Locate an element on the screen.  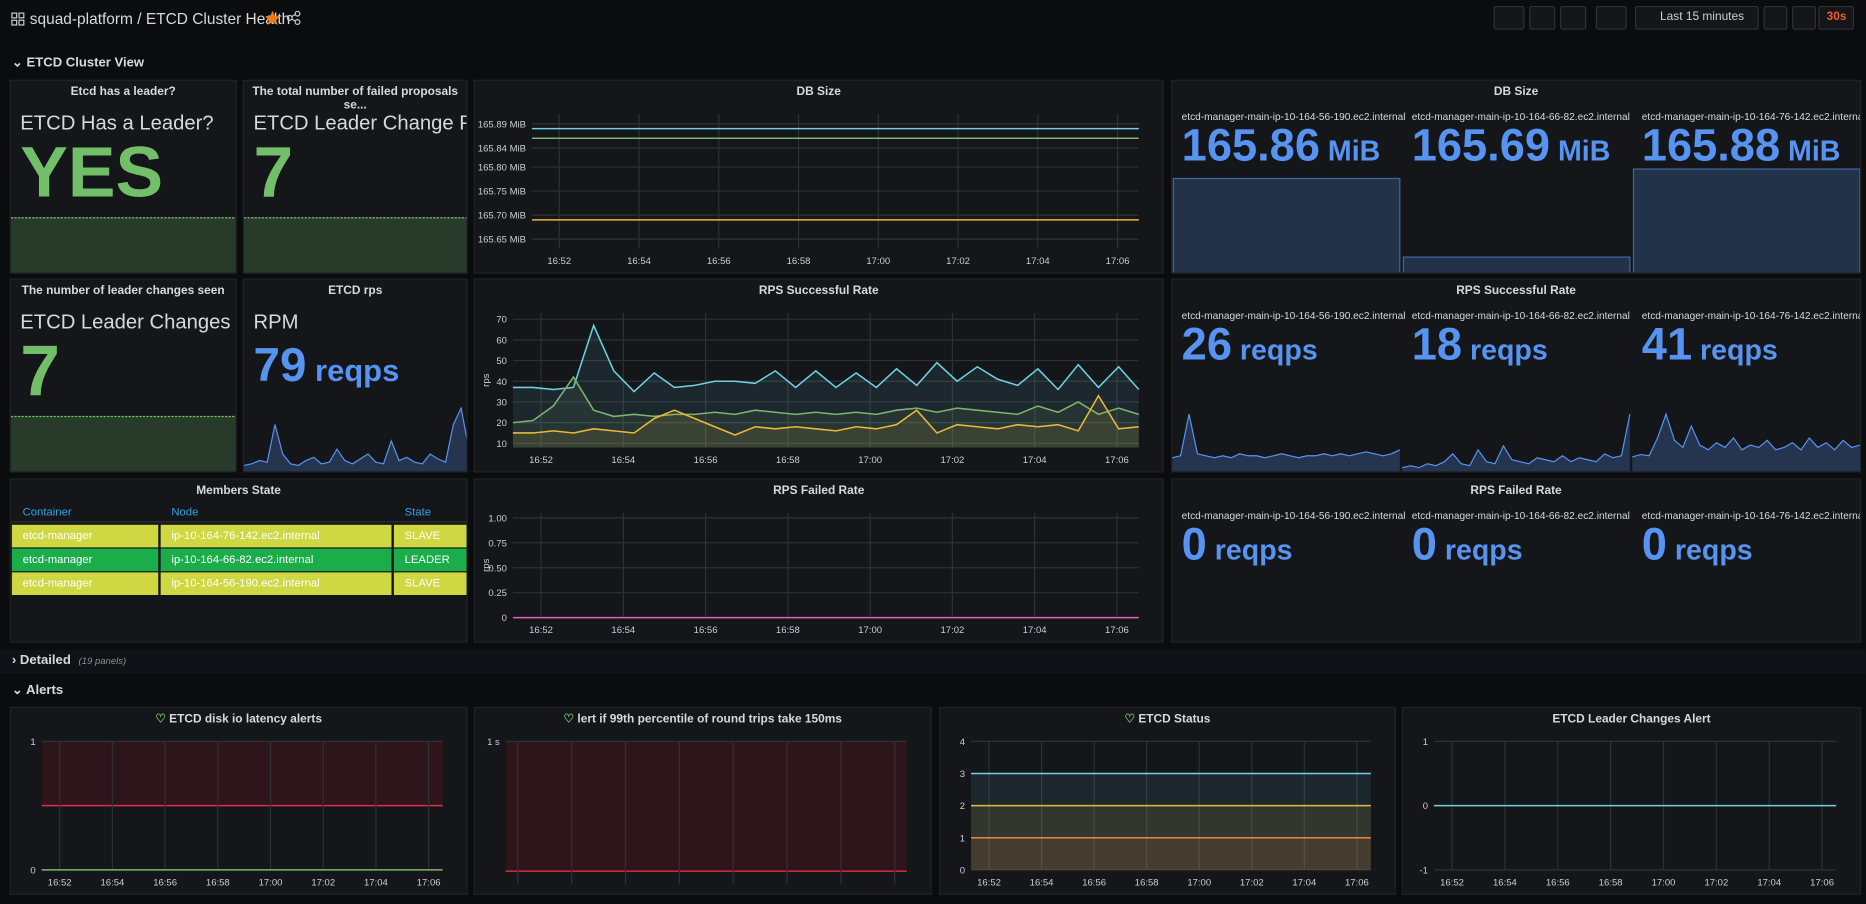
stat-value-row: 41 reqps is located at coordinates (1710, 345).